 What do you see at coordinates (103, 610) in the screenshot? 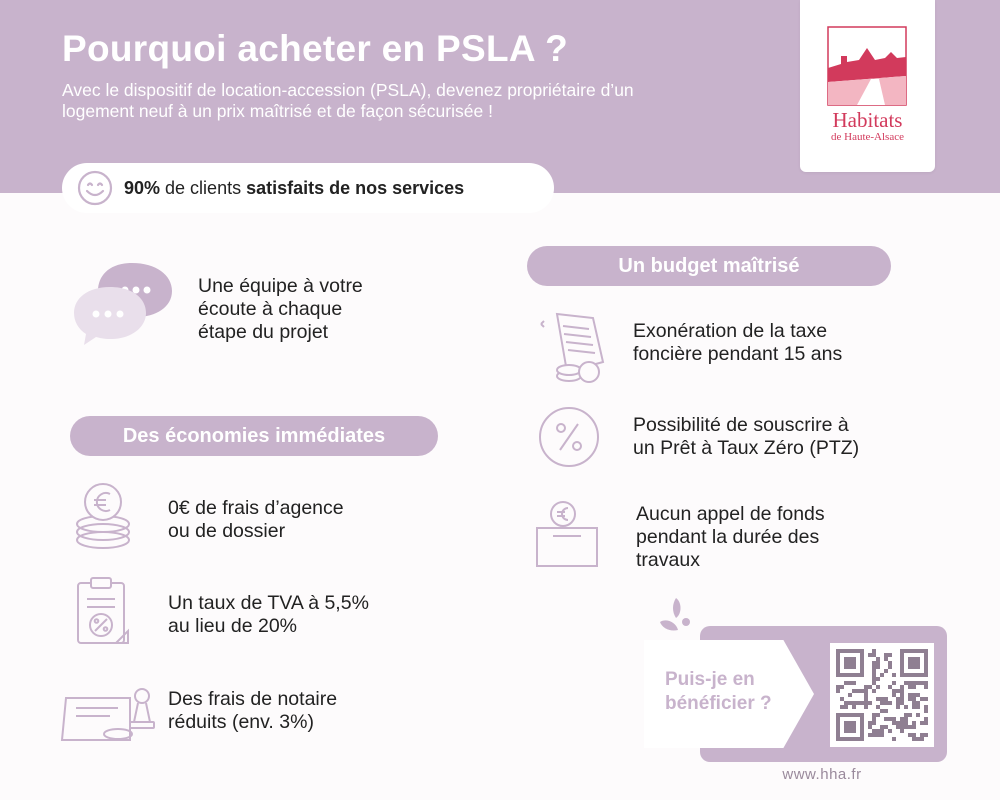
I see `clipboard-percent-icon` at bounding box center [103, 610].